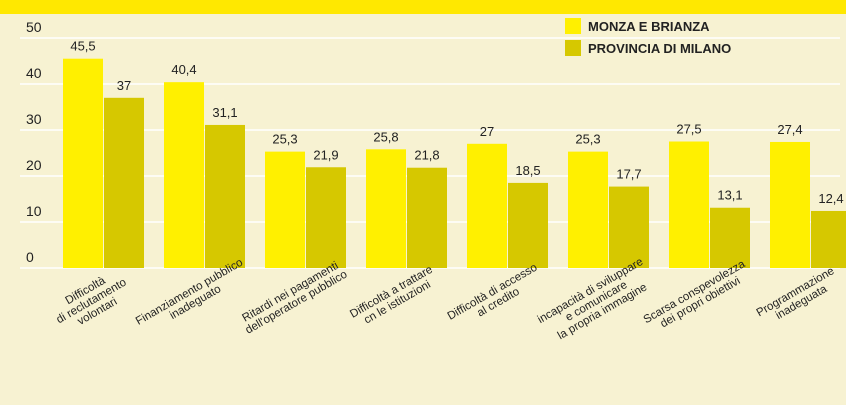 The width and height of the screenshot is (846, 405). What do you see at coordinates (34, 73) in the screenshot?
I see `y-tick-label: 40` at bounding box center [34, 73].